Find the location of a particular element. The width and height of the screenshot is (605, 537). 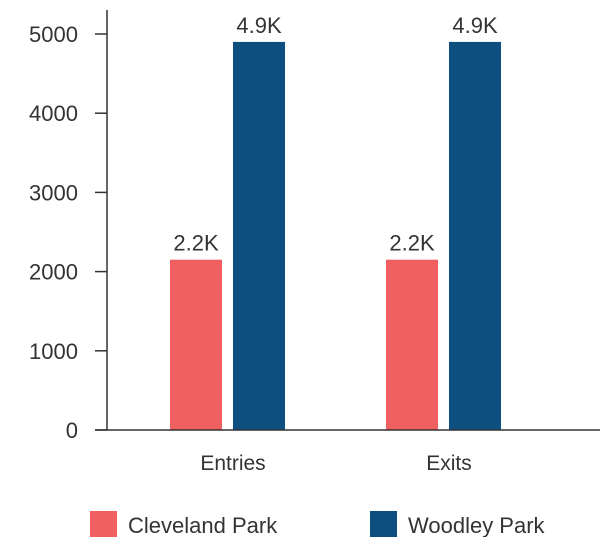

legend-item: Cleveland Park is located at coordinates (184, 524).